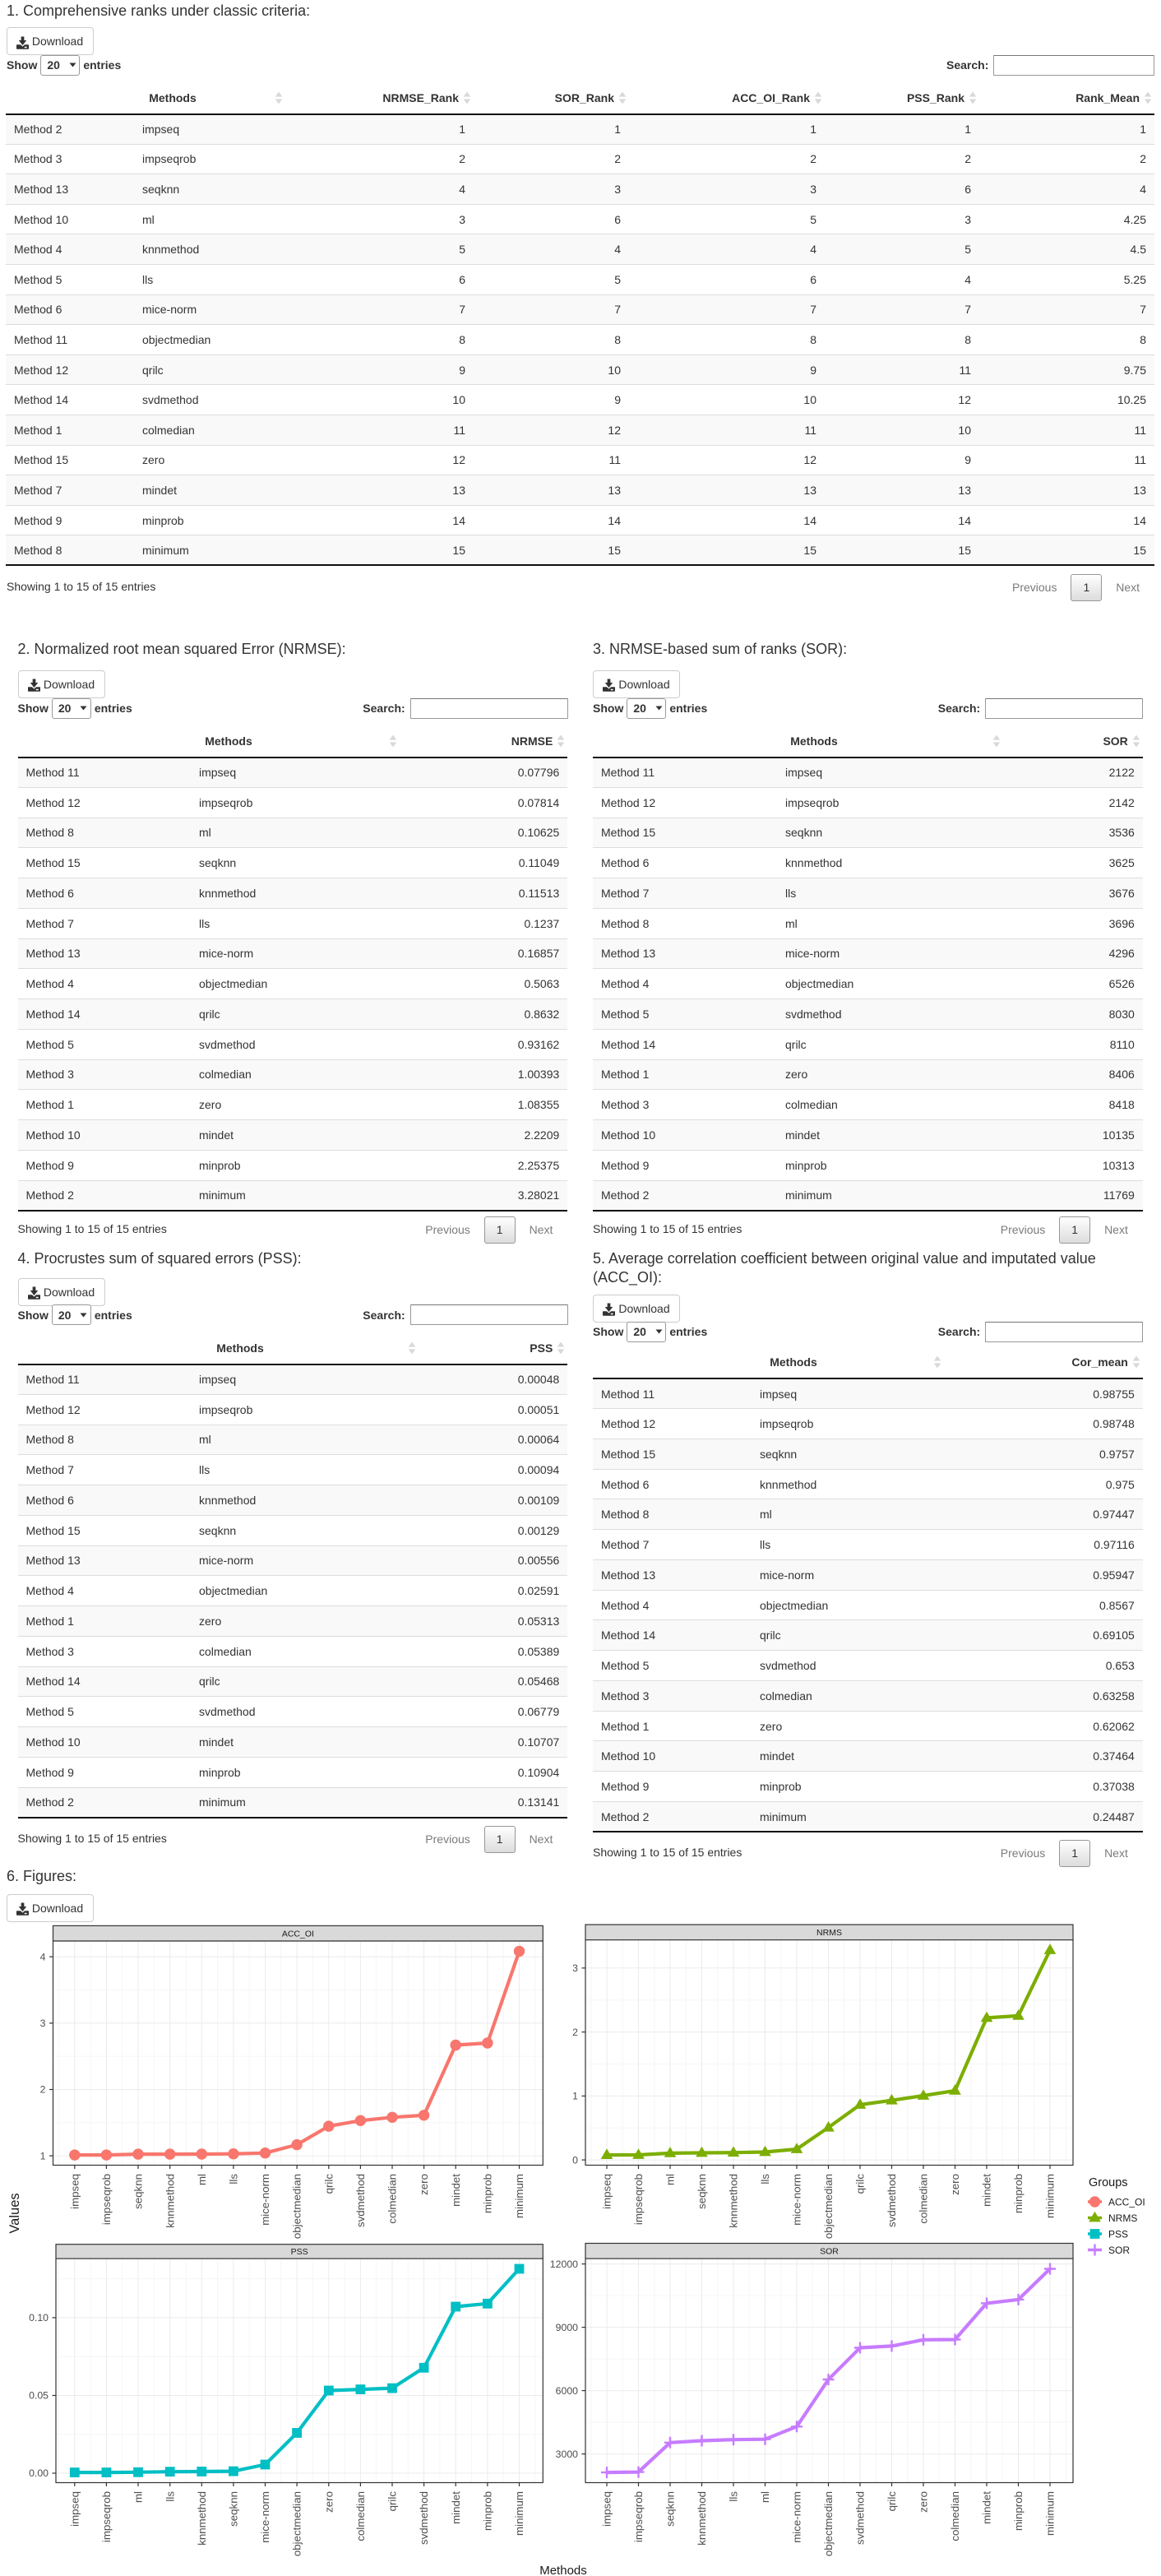 The image size is (1161, 2576). What do you see at coordinates (39, 2317) in the screenshot?
I see `svg-text: 0.10` at bounding box center [39, 2317].